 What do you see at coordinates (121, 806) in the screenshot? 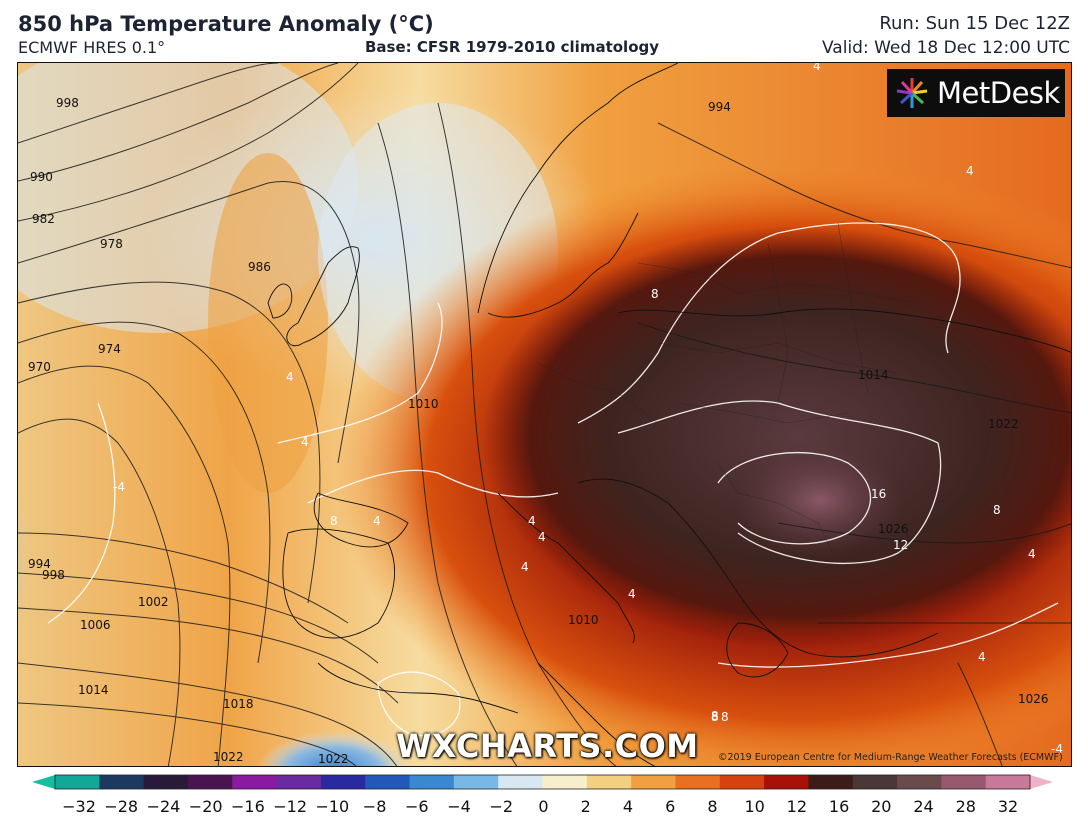
I see `colorbar-tick-label: −28` at bounding box center [121, 806].